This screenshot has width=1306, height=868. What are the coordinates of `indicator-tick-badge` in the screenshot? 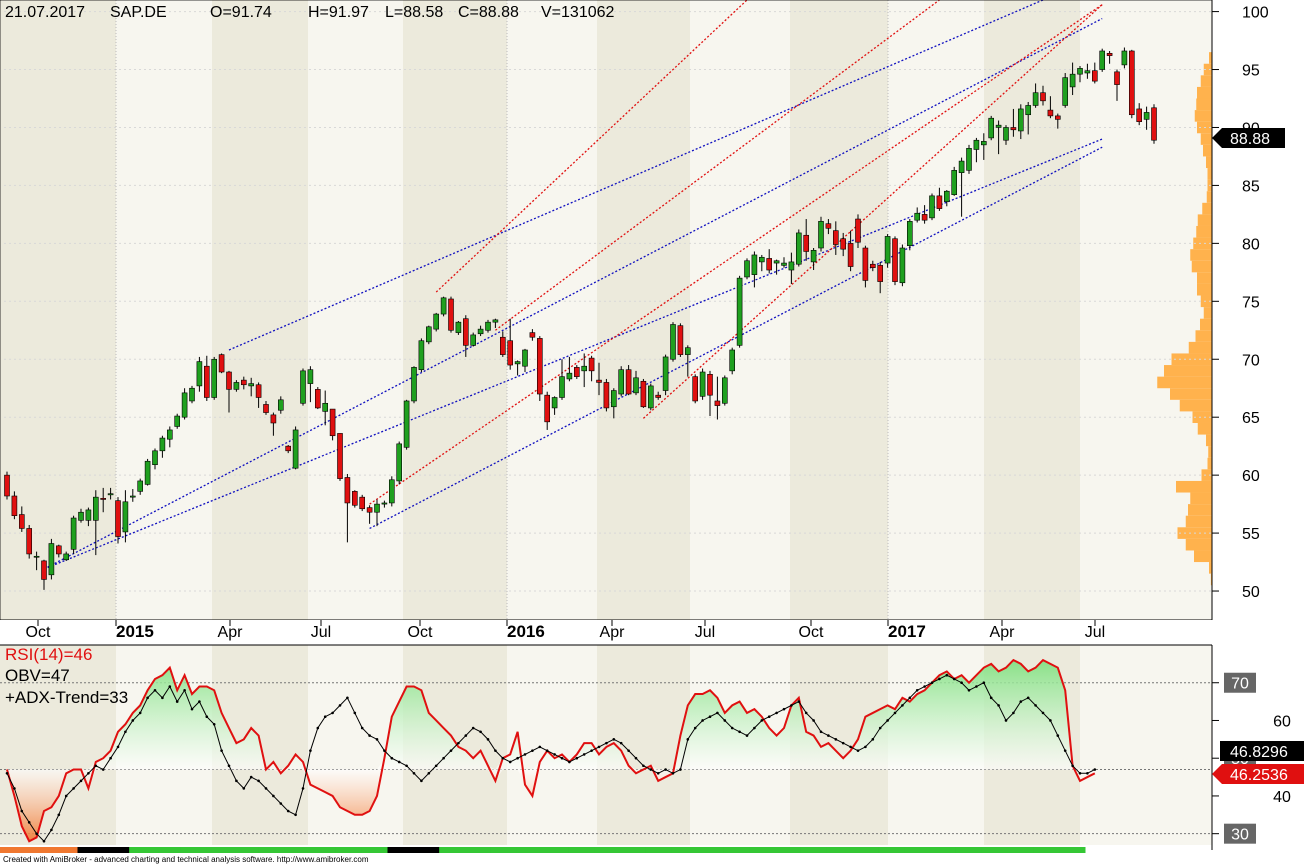 It's located at (1240, 833).